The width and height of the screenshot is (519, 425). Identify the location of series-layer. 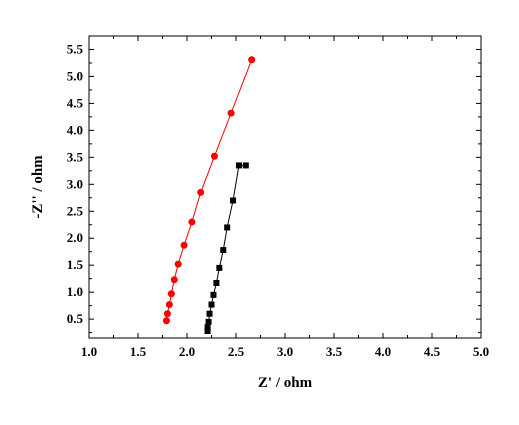
(209, 195).